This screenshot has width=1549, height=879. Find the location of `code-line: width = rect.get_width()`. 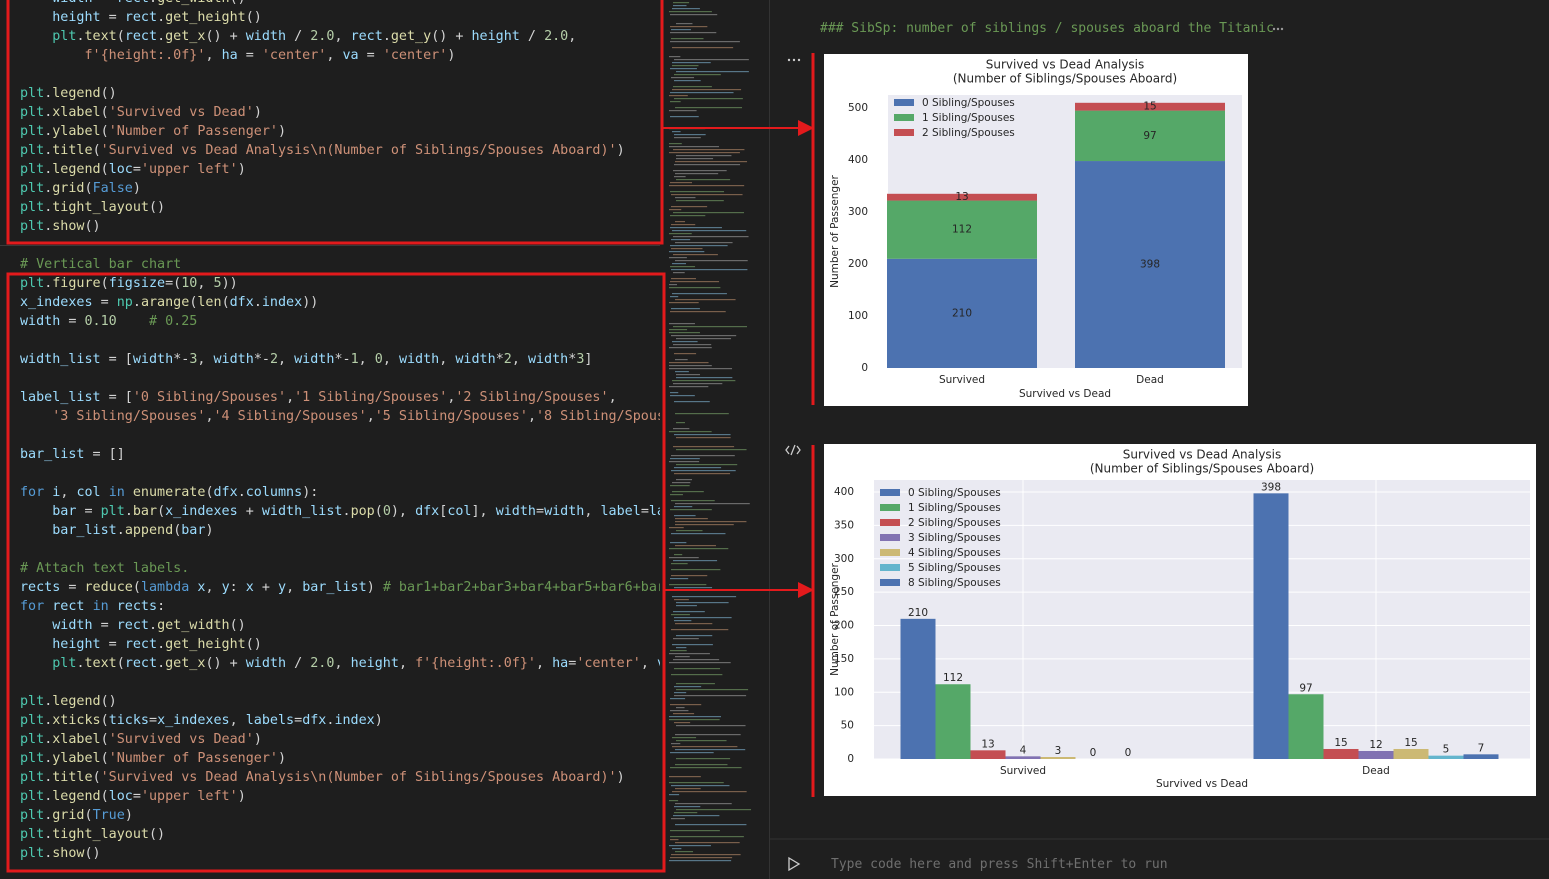

code-line: width = rect.get_width() is located at coordinates (133, 4).